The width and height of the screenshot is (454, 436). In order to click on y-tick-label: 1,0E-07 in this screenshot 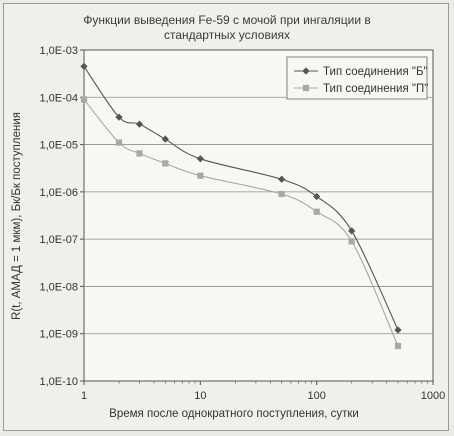, I will do `click(58, 240)`.